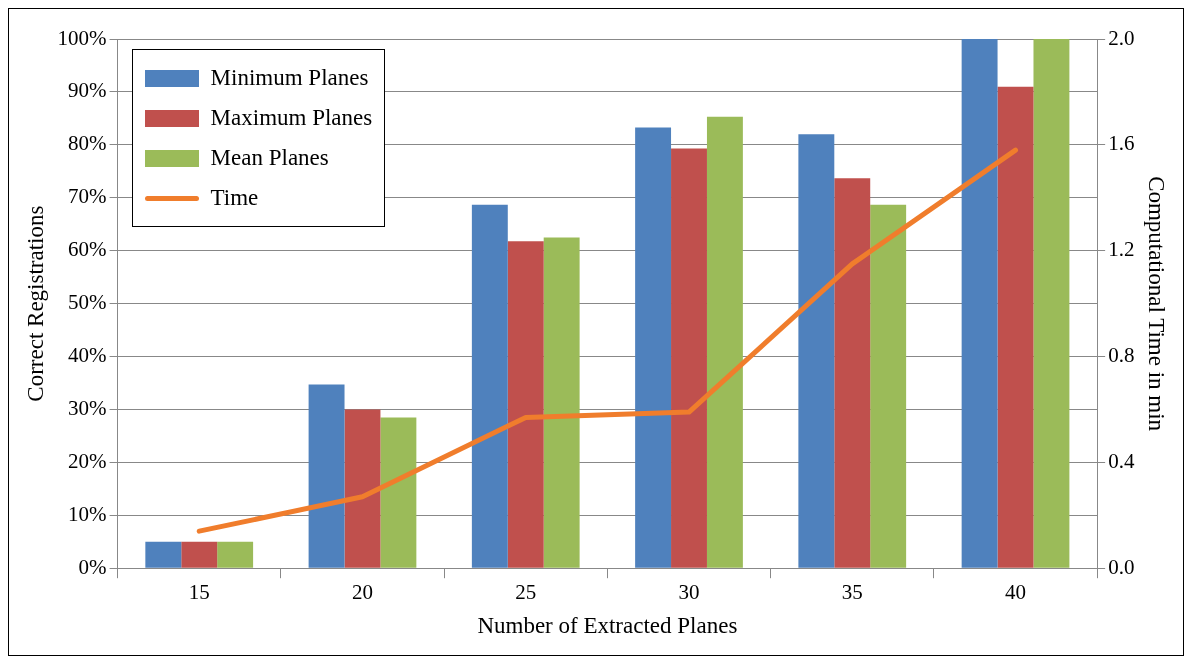 Image resolution: width=1192 pixels, height=664 pixels. Describe the element at coordinates (35, 303) in the screenshot. I see `y-axis-title: Correct Registrations` at that location.